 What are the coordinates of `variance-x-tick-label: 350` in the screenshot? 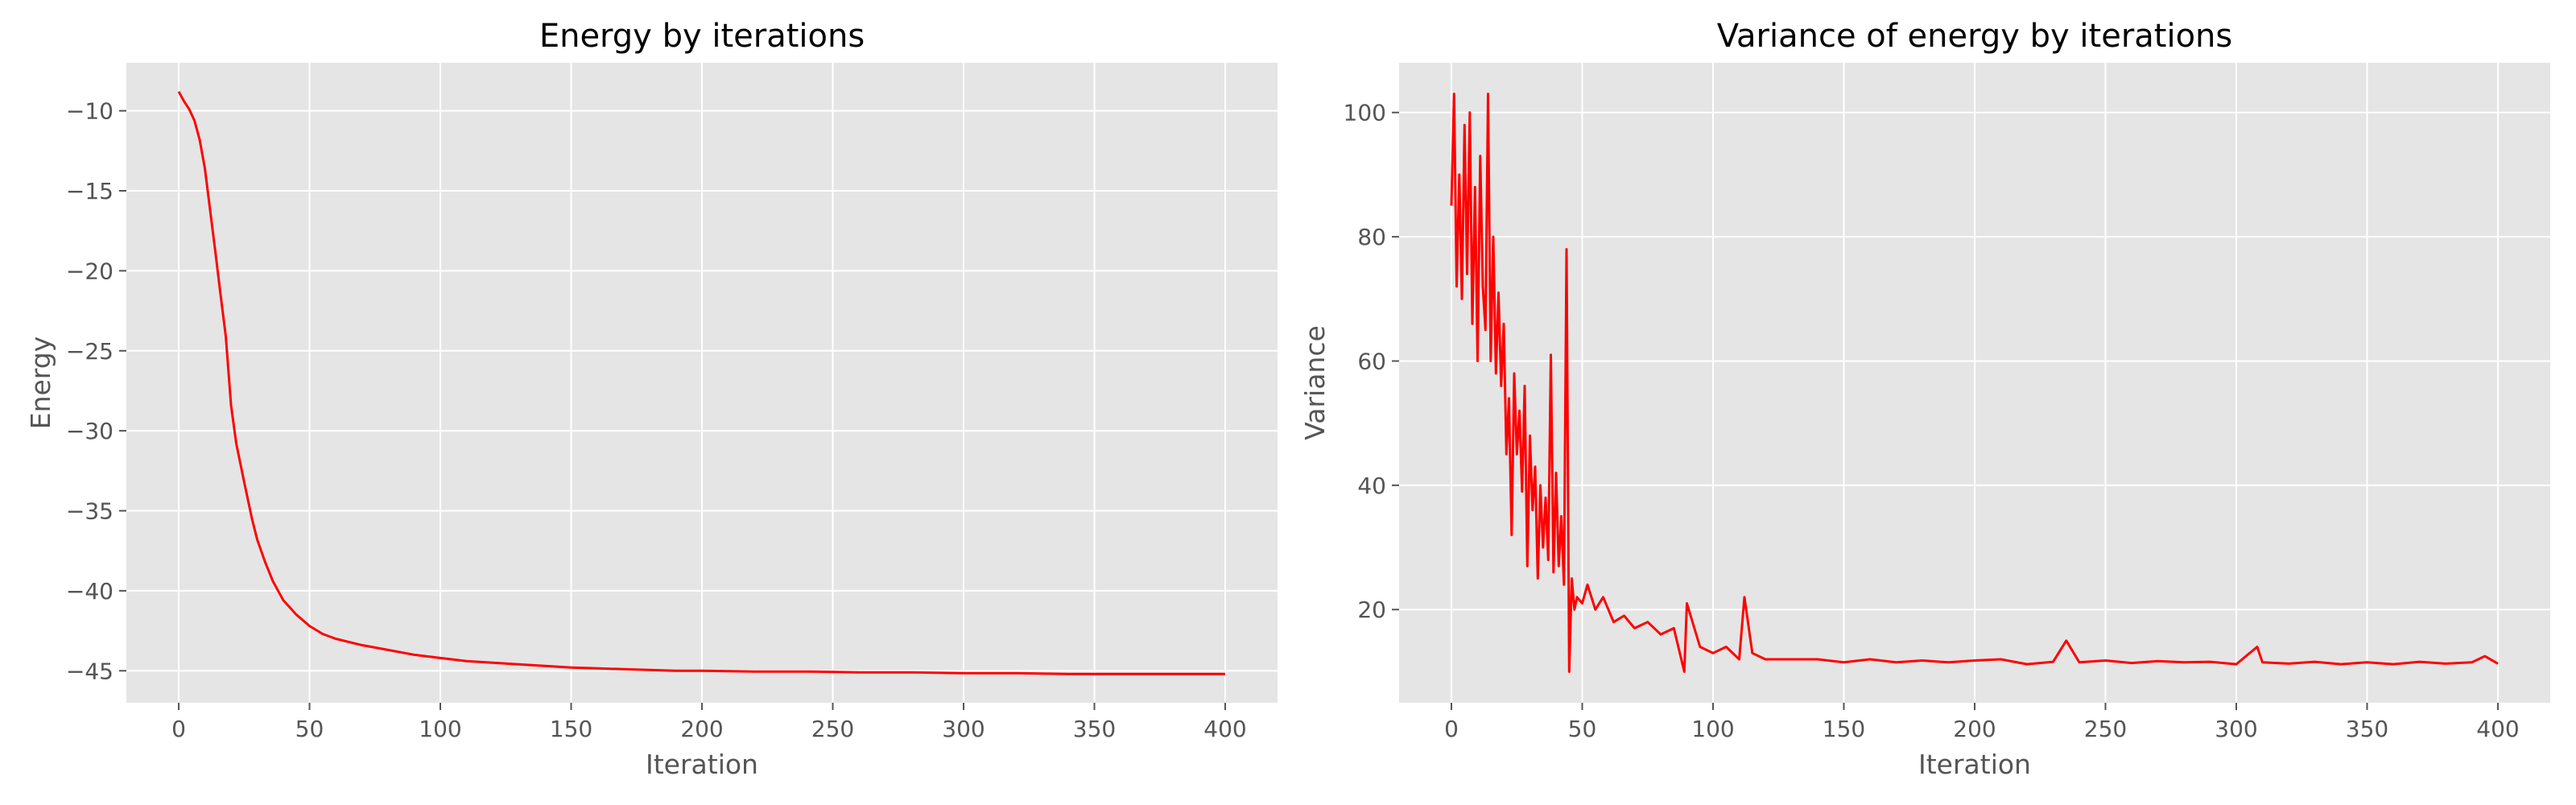 It's located at (2367, 729).